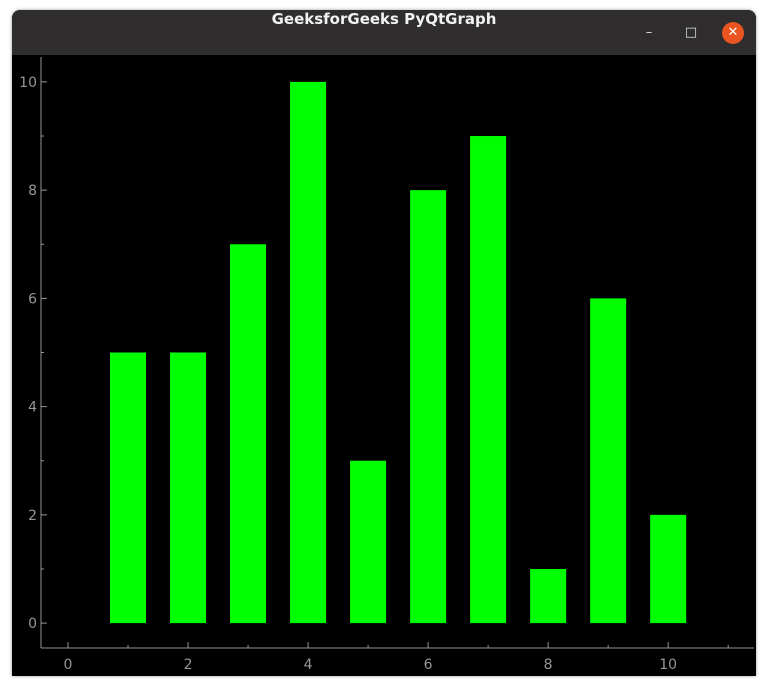  Describe the element at coordinates (428, 665) in the screenshot. I see `x-tick-label: 6` at that location.